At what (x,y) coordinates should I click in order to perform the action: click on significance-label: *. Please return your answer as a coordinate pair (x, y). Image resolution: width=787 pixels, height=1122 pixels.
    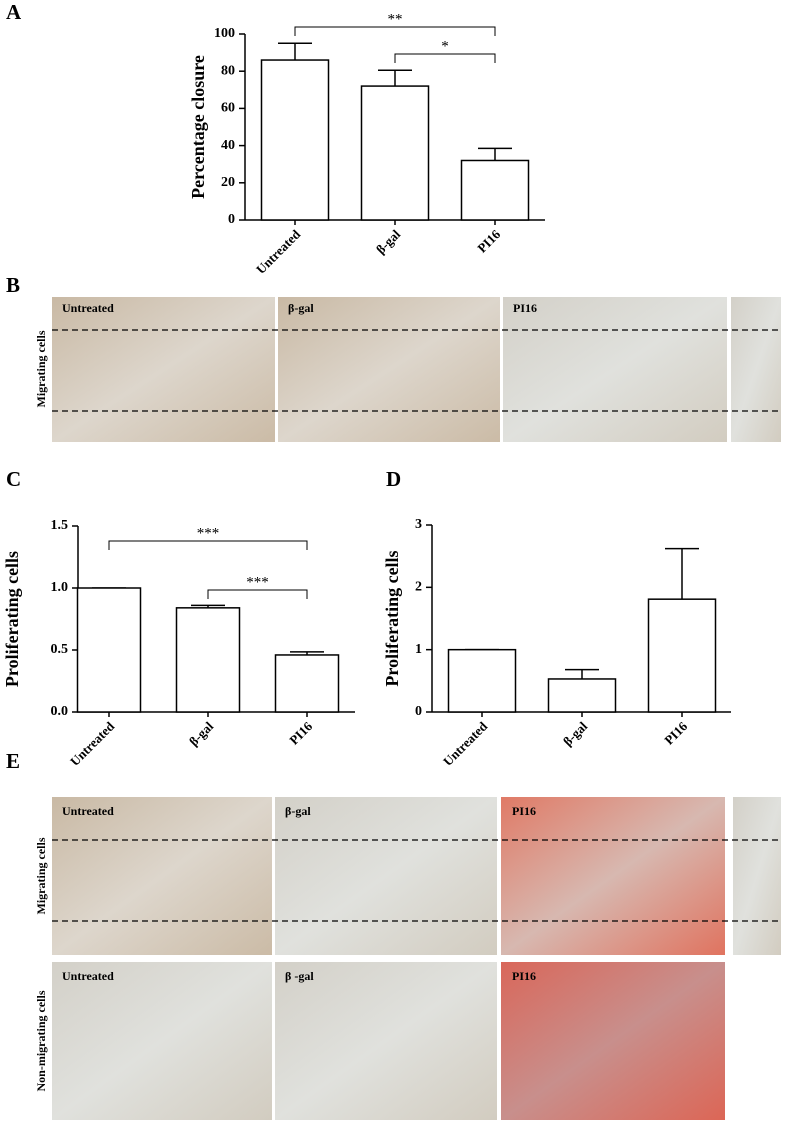
    Looking at the image, I should click on (445, 46).